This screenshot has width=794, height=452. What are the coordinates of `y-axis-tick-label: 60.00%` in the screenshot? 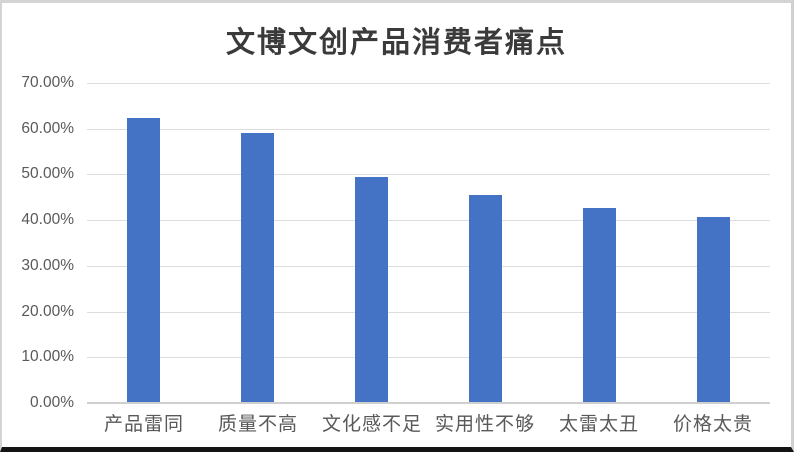 It's located at (47, 128).